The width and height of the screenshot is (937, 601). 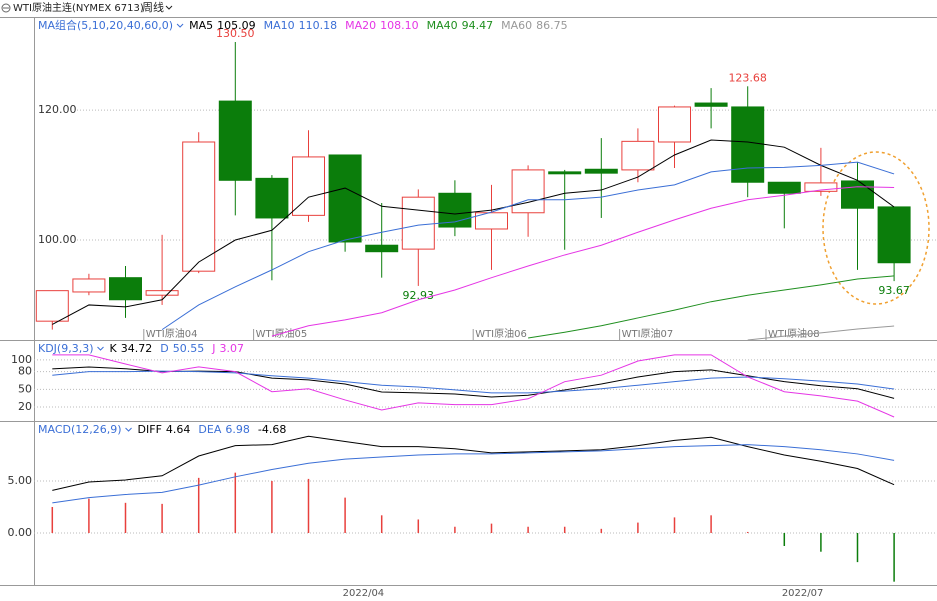 I want to click on legend-value: 108.10, so click(x=399, y=25).